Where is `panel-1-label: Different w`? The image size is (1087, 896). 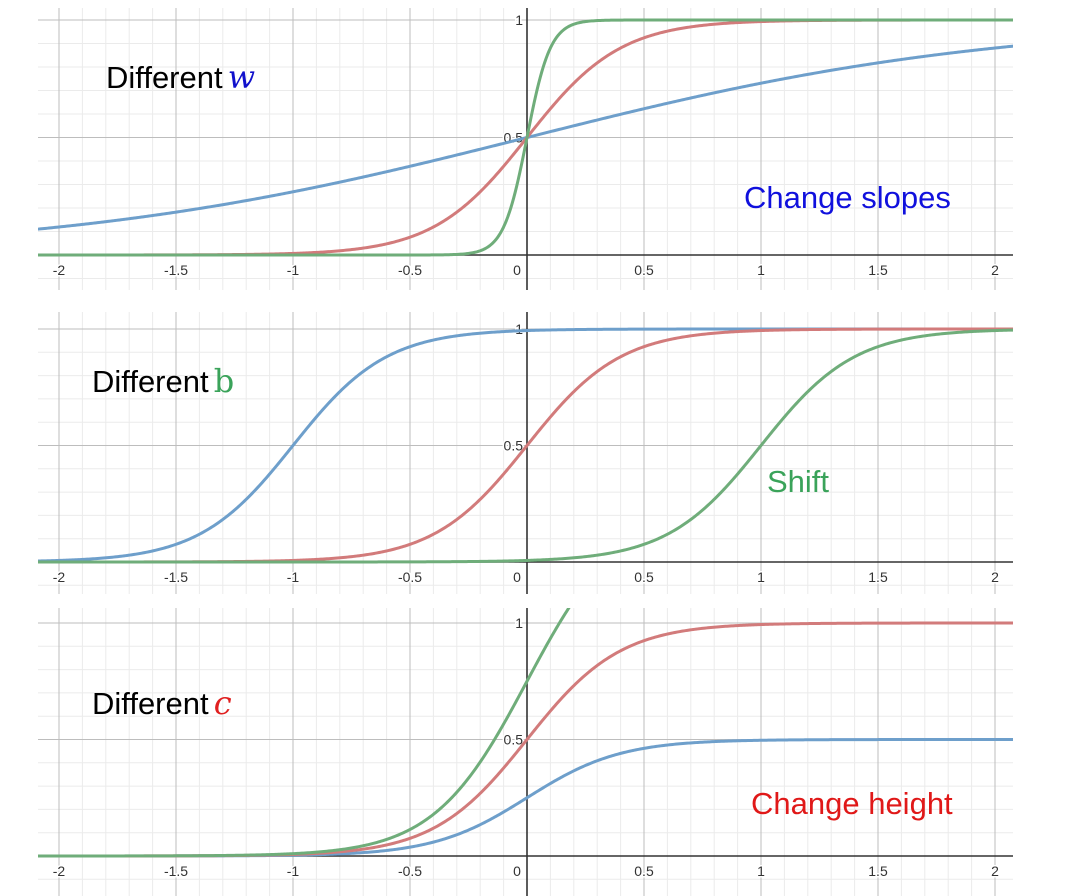 panel-1-label: Different w is located at coordinates (180, 77).